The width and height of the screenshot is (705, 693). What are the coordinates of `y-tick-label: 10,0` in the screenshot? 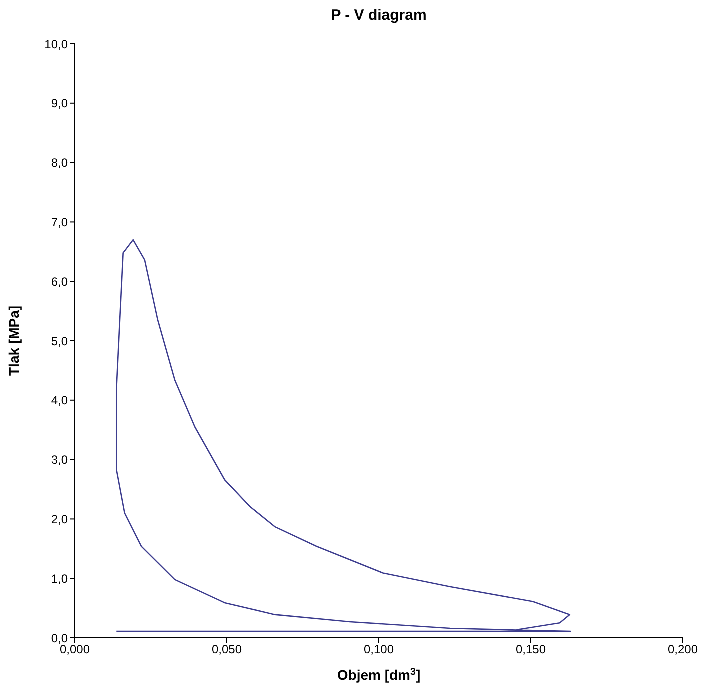 It's located at (56, 44).